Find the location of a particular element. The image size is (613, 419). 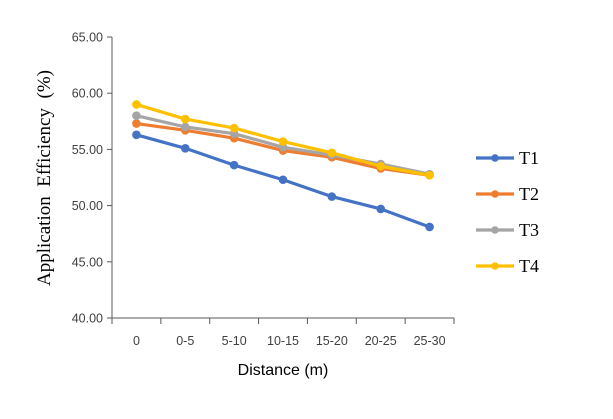

series-t1 is located at coordinates (283, 181).